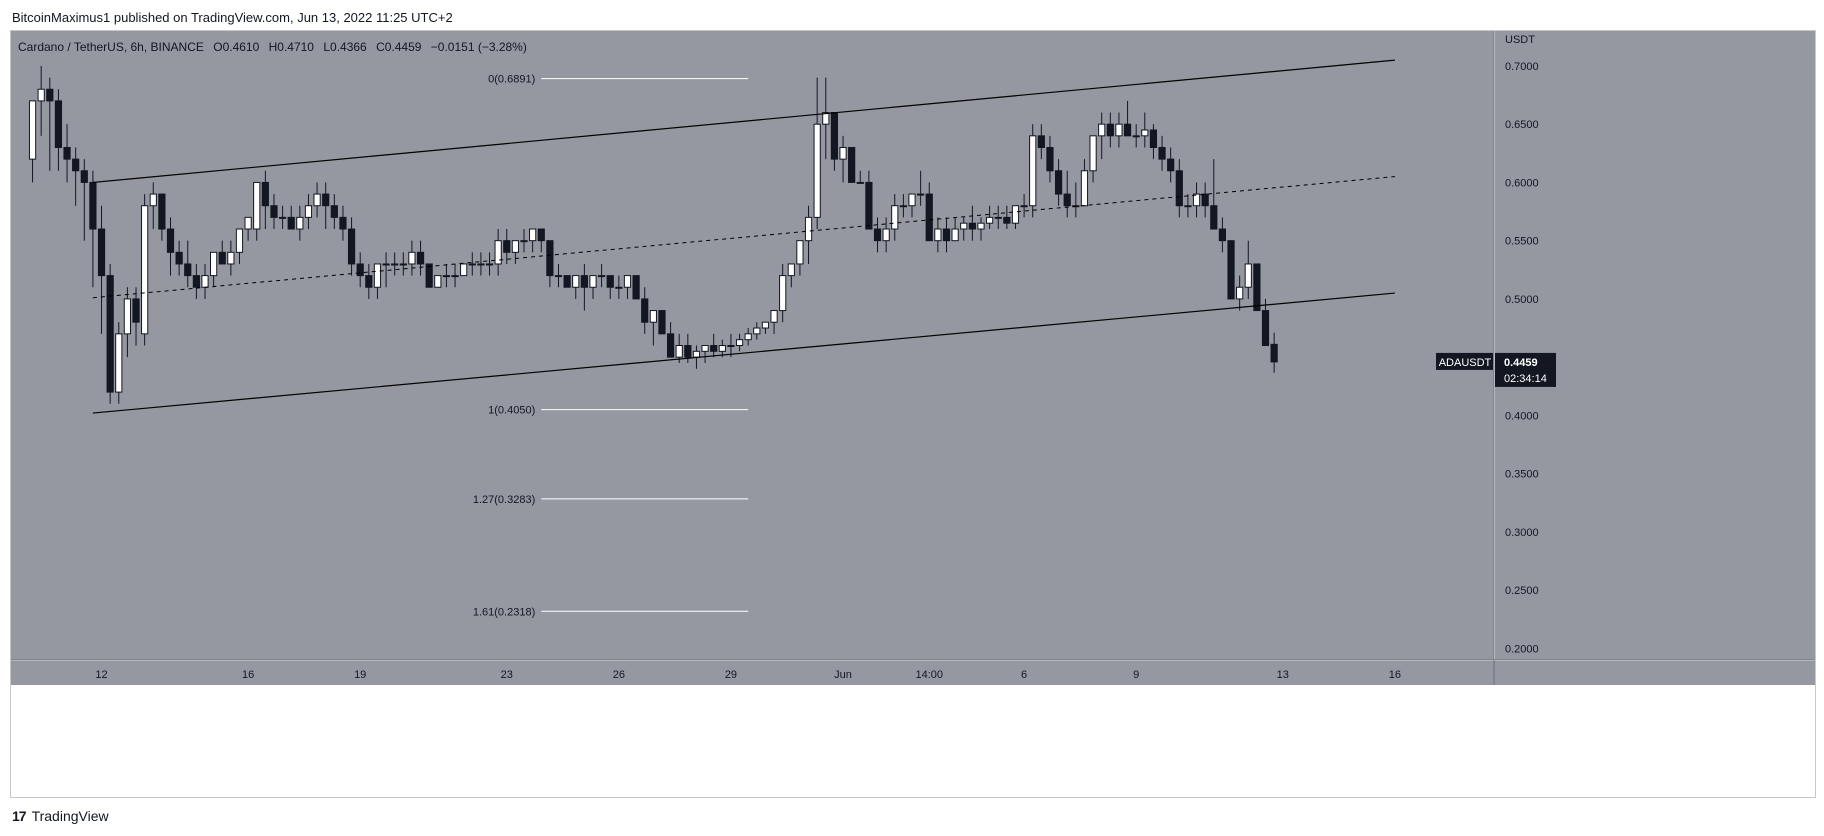 This screenshot has height=836, width=1824. I want to click on time-axis, so click(913, 673).